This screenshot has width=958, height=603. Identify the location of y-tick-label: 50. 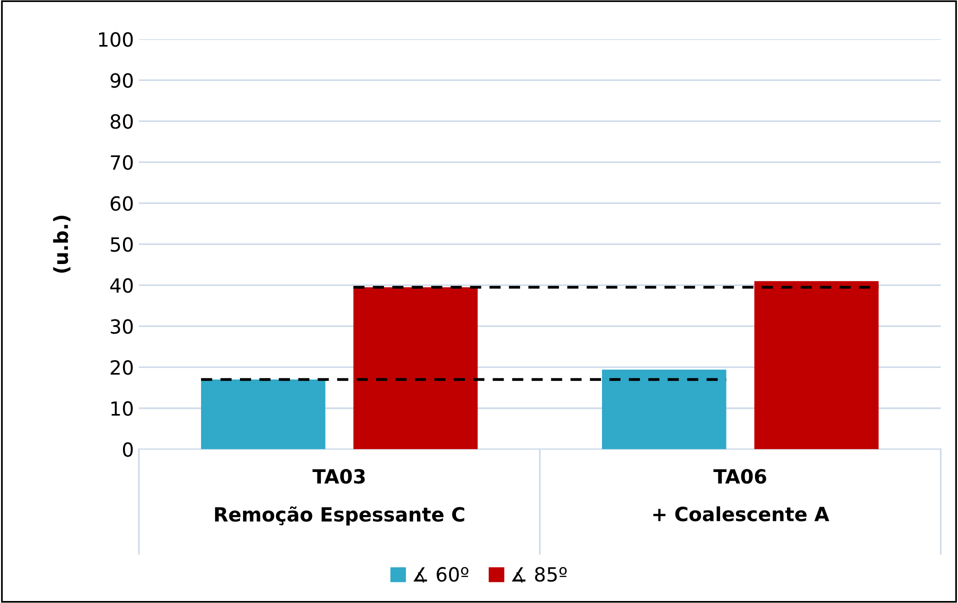
(121, 244).